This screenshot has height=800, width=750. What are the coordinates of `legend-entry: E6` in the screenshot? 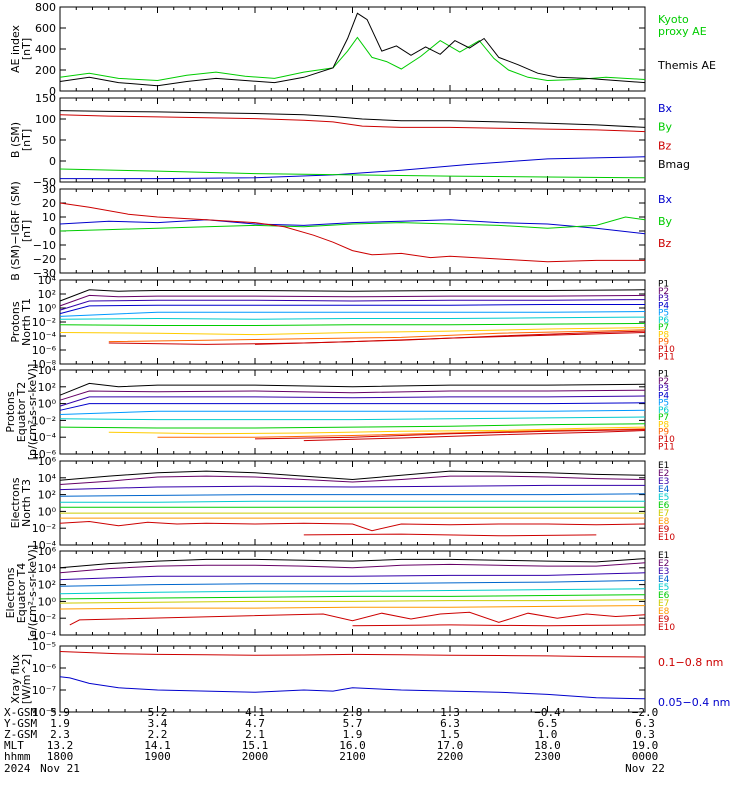 It's located at (664, 596).